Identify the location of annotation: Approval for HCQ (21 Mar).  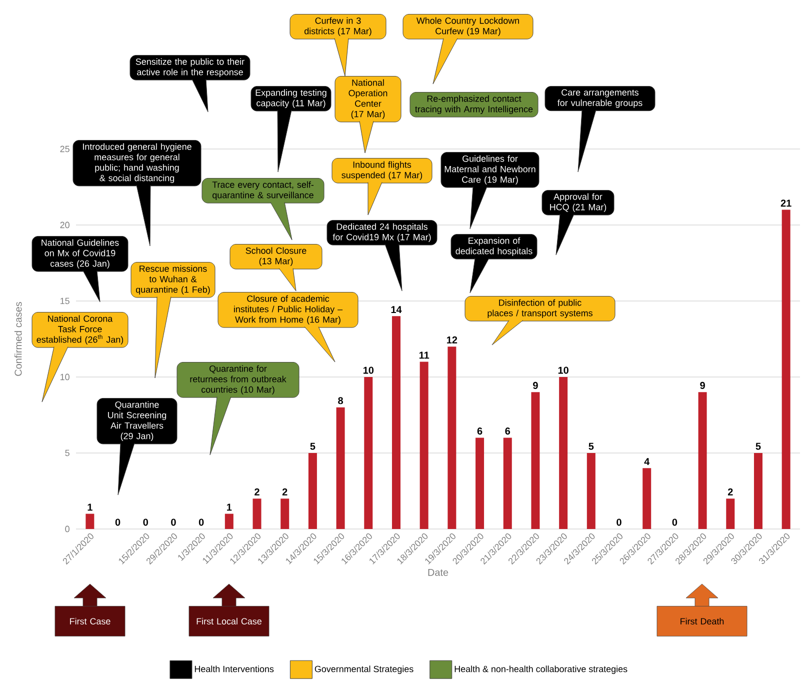
(578, 202).